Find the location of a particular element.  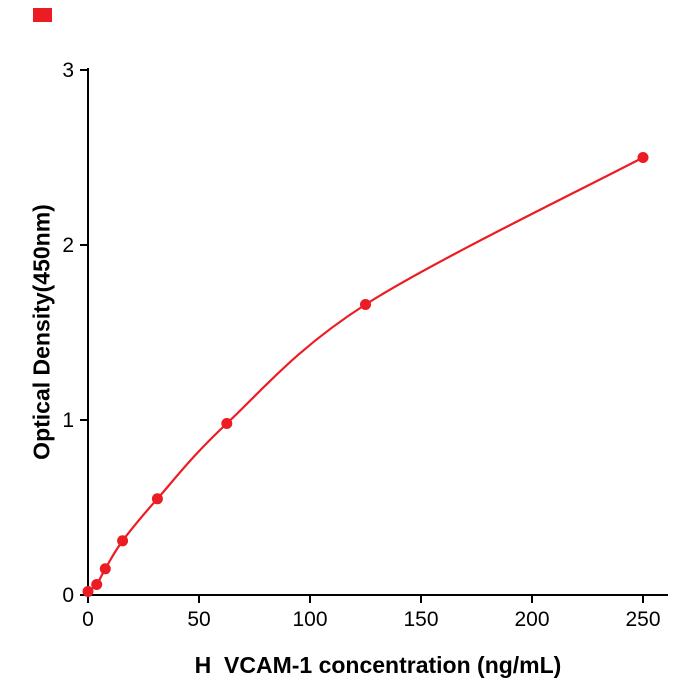

x-axis-label: H VCAM-1 concentration (ng/mL) is located at coordinates (378, 665).